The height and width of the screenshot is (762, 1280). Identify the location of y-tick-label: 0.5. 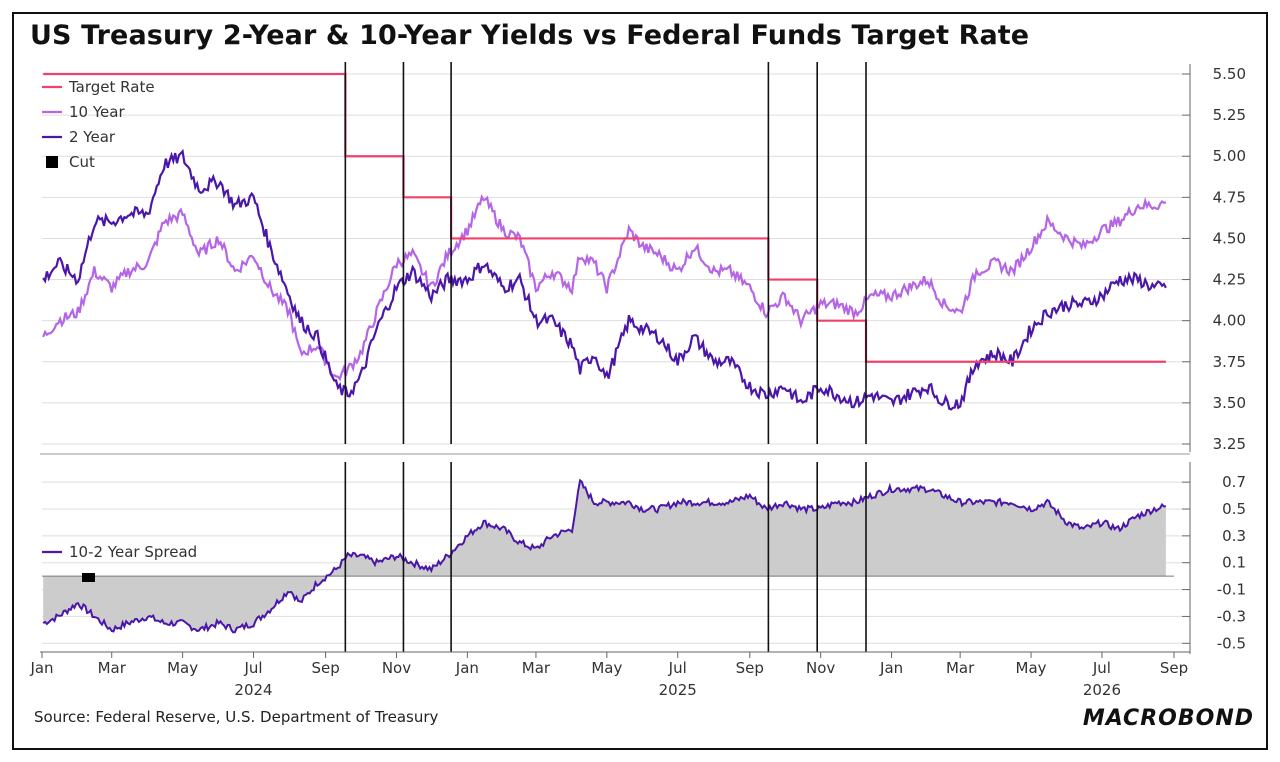
(1234, 509).